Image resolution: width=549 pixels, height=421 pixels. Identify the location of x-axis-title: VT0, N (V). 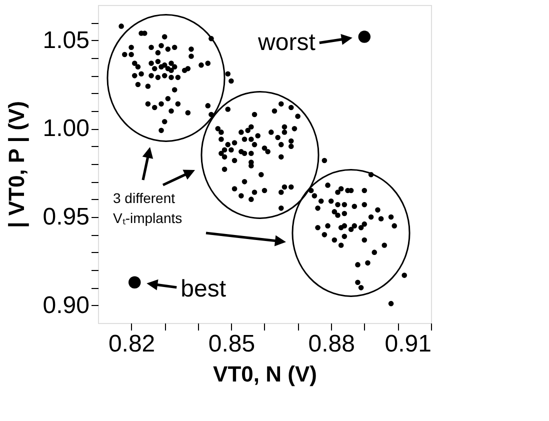
(265, 374).